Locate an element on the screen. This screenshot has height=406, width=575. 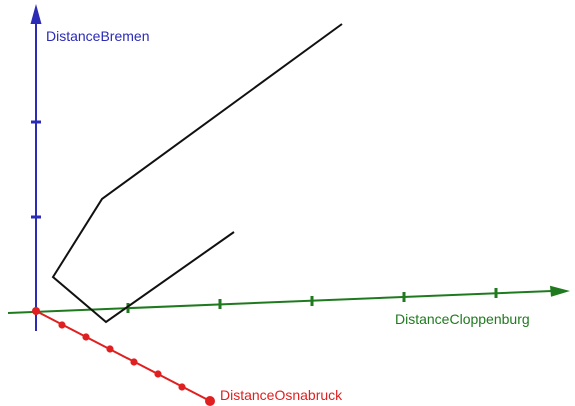
axis-distance-cloppenburg: DistanceCloppenburg is located at coordinates (288, 306).